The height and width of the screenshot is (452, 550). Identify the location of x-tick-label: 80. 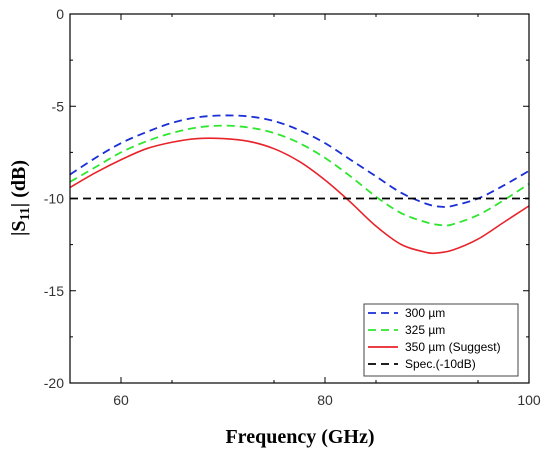
(325, 400).